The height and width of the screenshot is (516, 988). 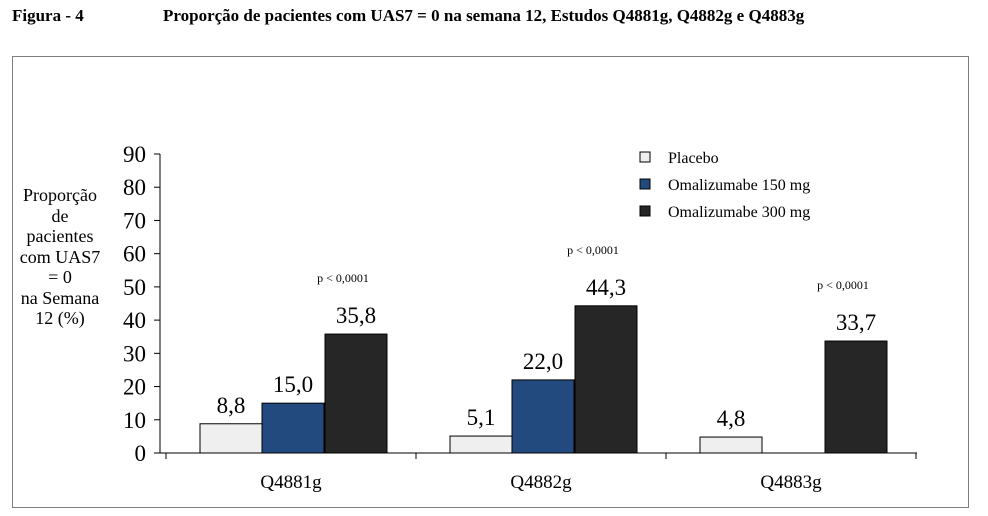 What do you see at coordinates (293, 384) in the screenshot?
I see `data-label: 15,0` at bounding box center [293, 384].